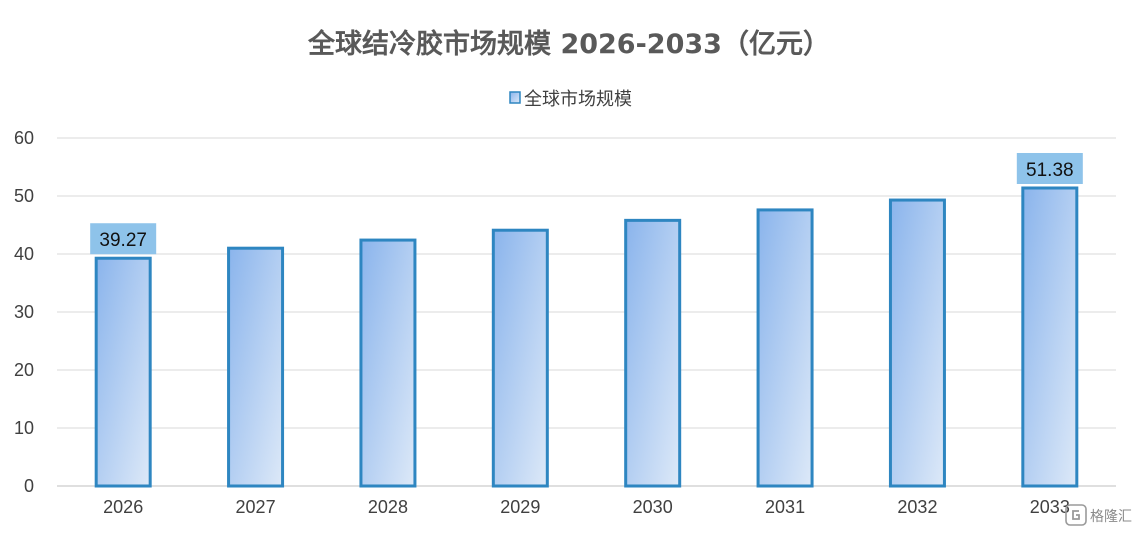 The height and width of the screenshot is (537, 1139). I want to click on gelonghui-logo-icon, so click(1076, 515).